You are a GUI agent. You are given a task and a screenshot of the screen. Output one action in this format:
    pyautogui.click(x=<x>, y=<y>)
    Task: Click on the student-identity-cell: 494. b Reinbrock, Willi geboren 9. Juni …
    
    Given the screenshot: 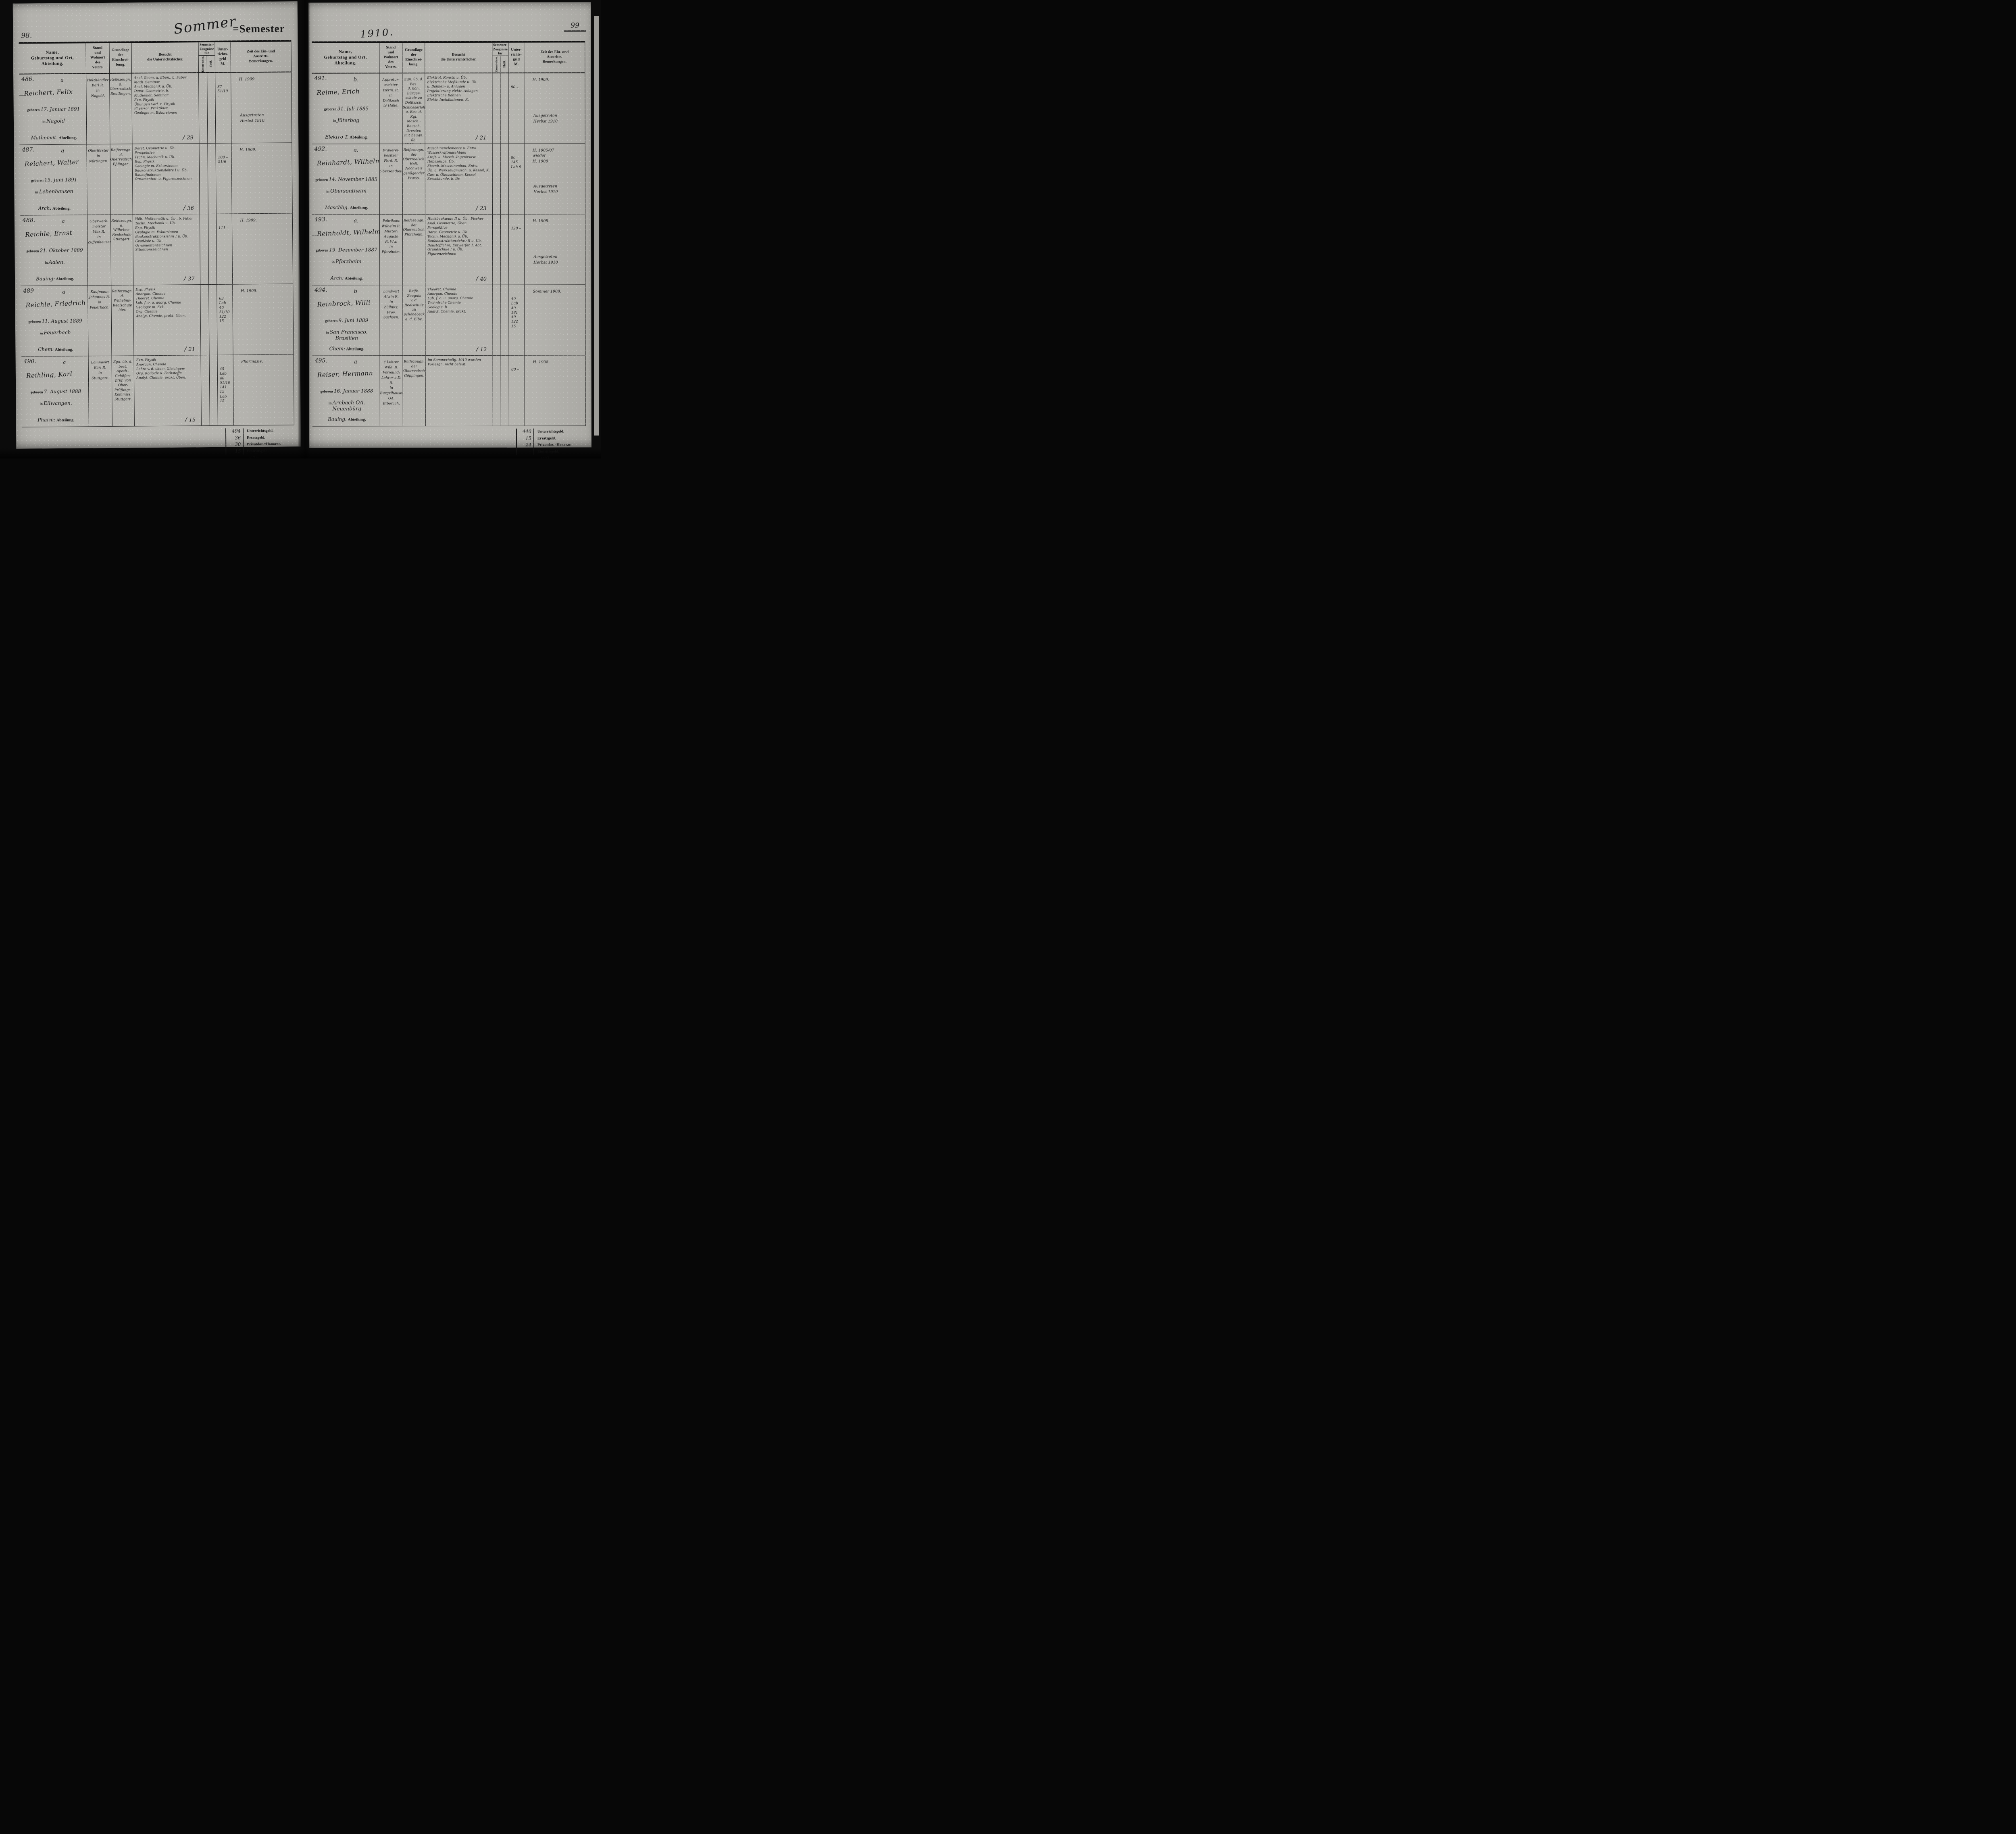 What is the action you would take?
    pyautogui.click(x=345, y=320)
    